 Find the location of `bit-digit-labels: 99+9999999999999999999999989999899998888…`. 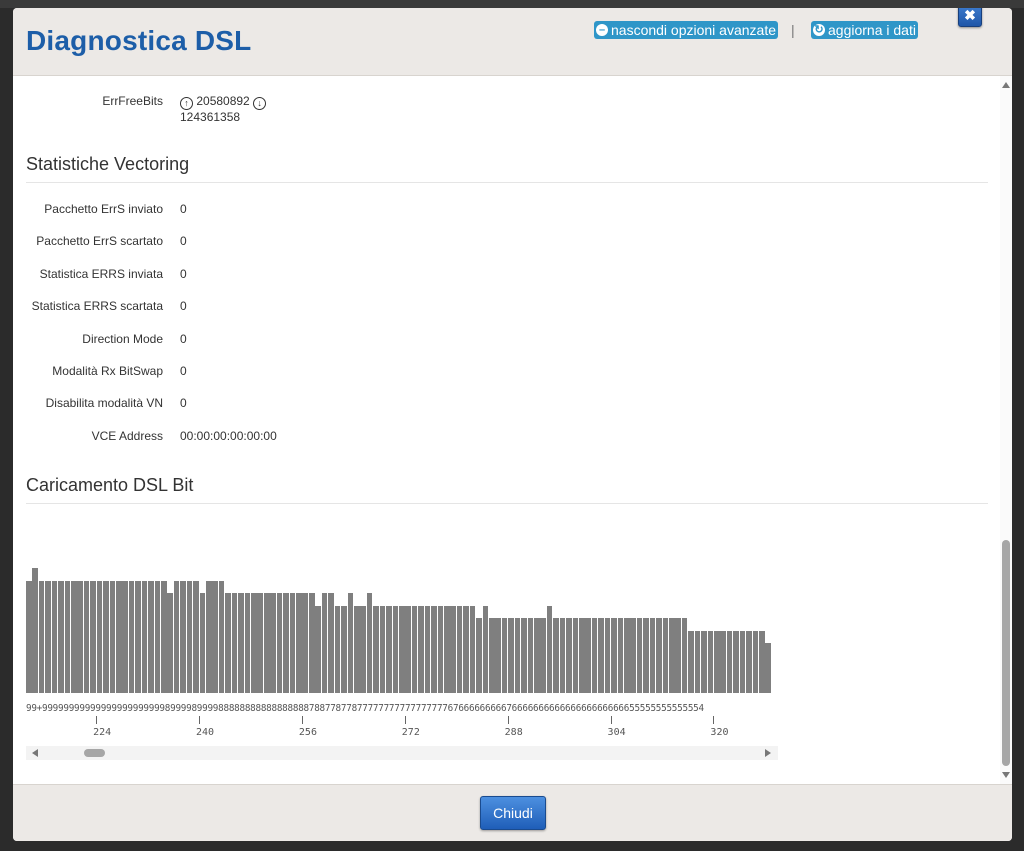

bit-digit-labels: 99+9999999999999999999999989999899998888… is located at coordinates (365, 708).